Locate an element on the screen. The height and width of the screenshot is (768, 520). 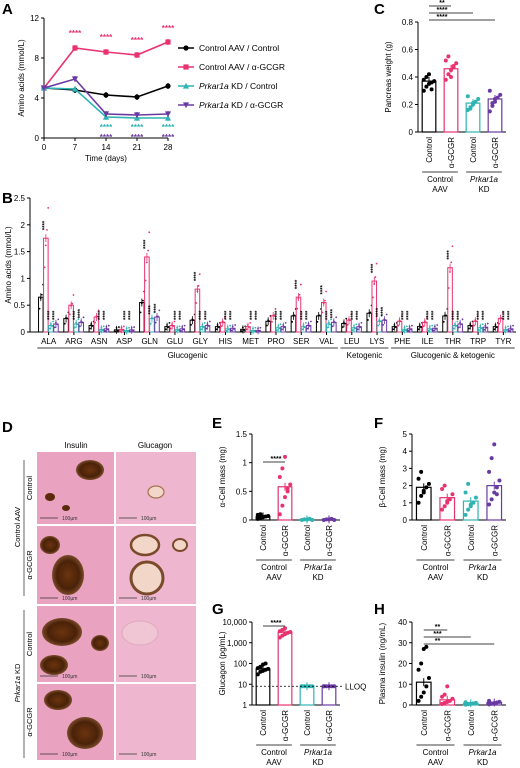
group-label: Control is located at coordinates (436, 567).